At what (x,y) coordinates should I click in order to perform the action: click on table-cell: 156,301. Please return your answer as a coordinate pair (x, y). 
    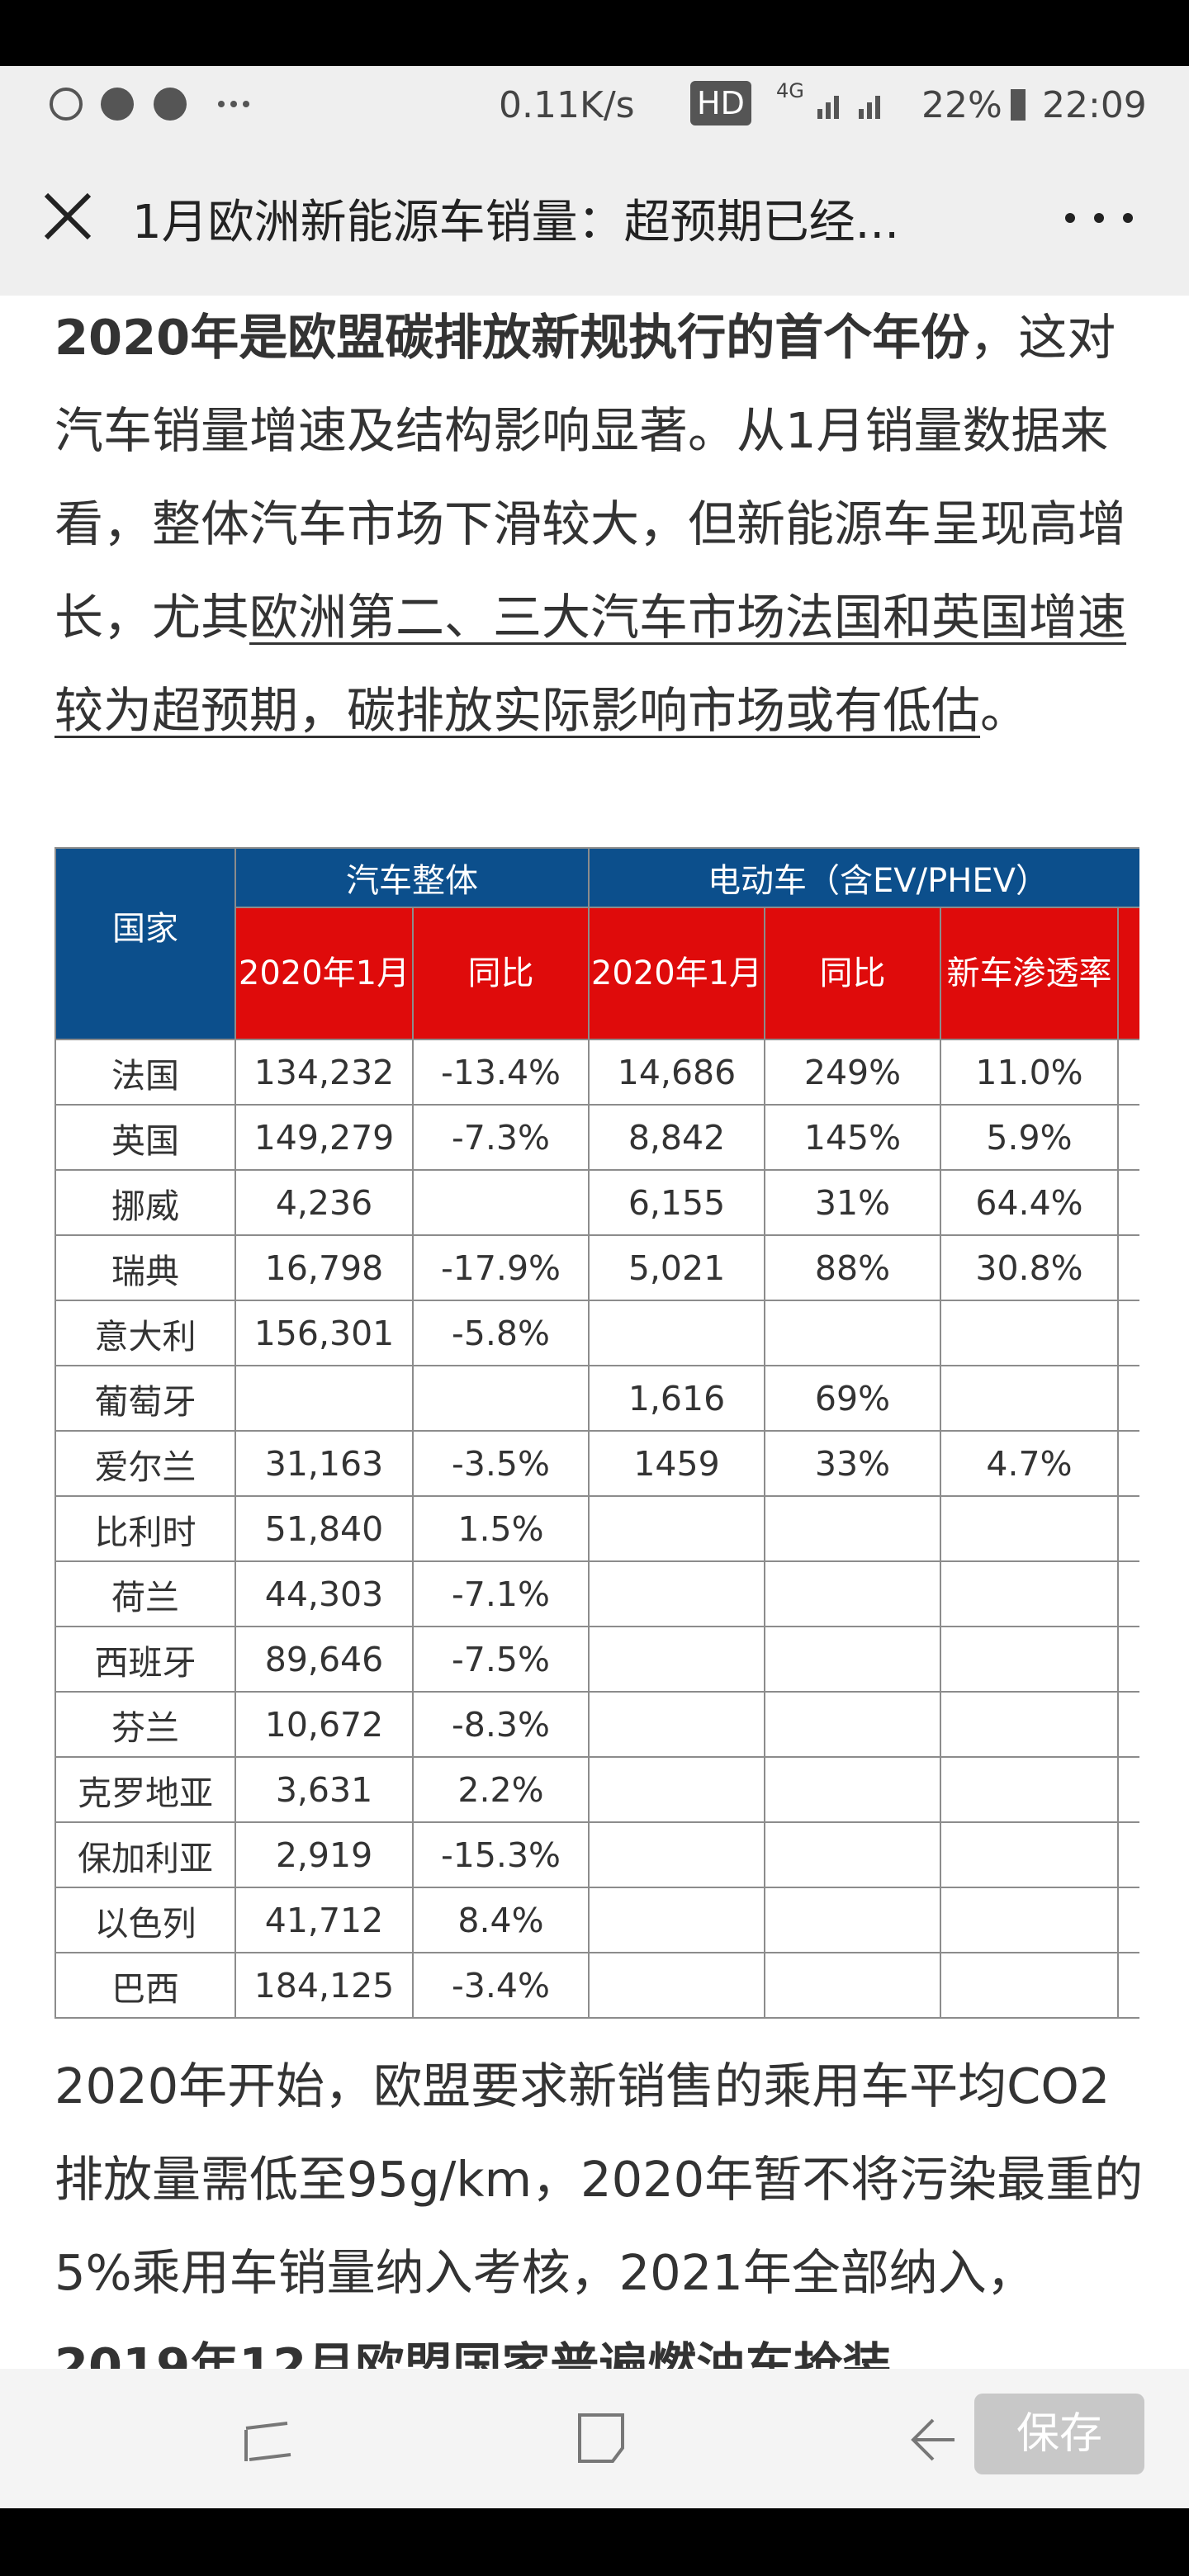
    Looking at the image, I should click on (324, 1333).